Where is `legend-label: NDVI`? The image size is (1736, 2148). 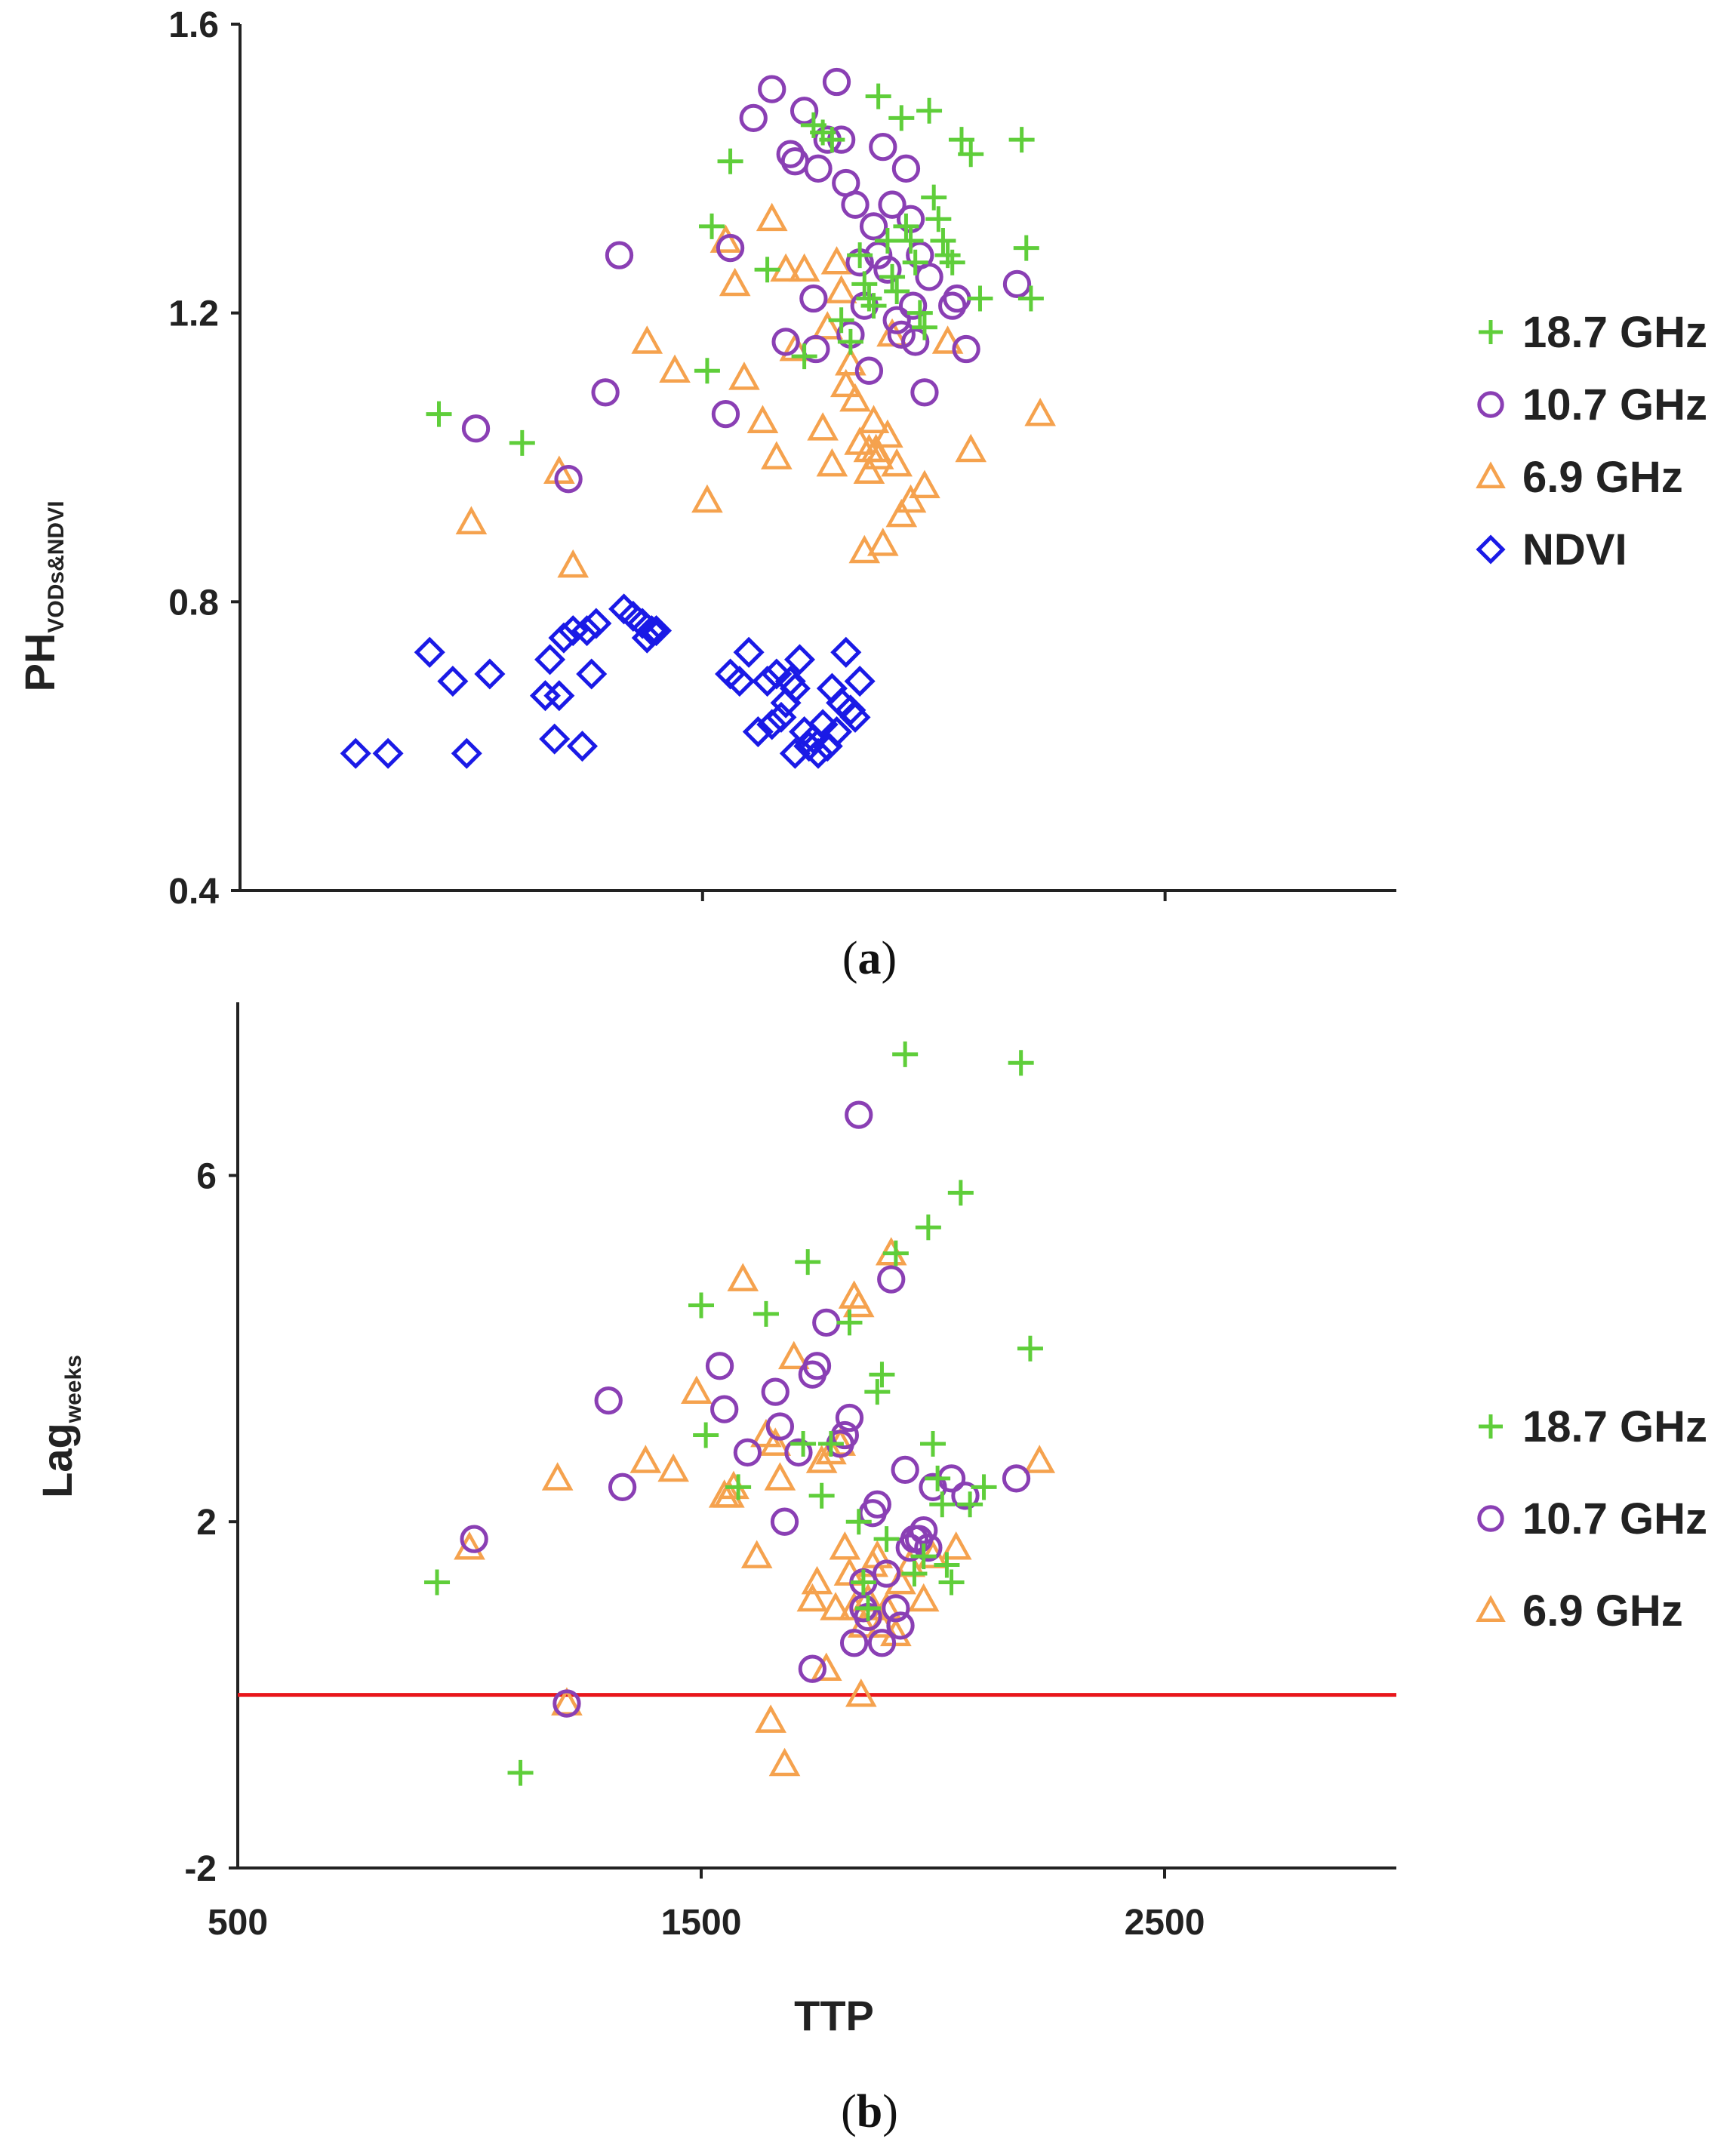 legend-label: NDVI is located at coordinates (1574, 549).